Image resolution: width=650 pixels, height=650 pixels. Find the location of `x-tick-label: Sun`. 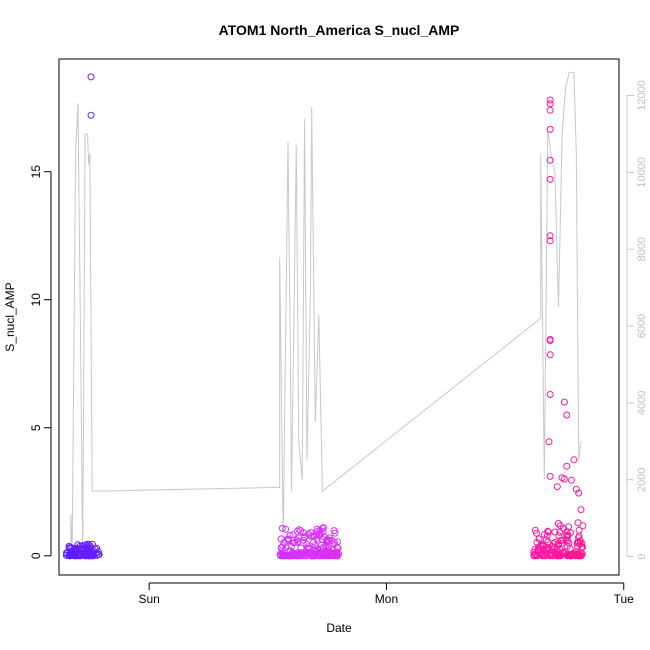

x-tick-label: Sun is located at coordinates (148, 599).